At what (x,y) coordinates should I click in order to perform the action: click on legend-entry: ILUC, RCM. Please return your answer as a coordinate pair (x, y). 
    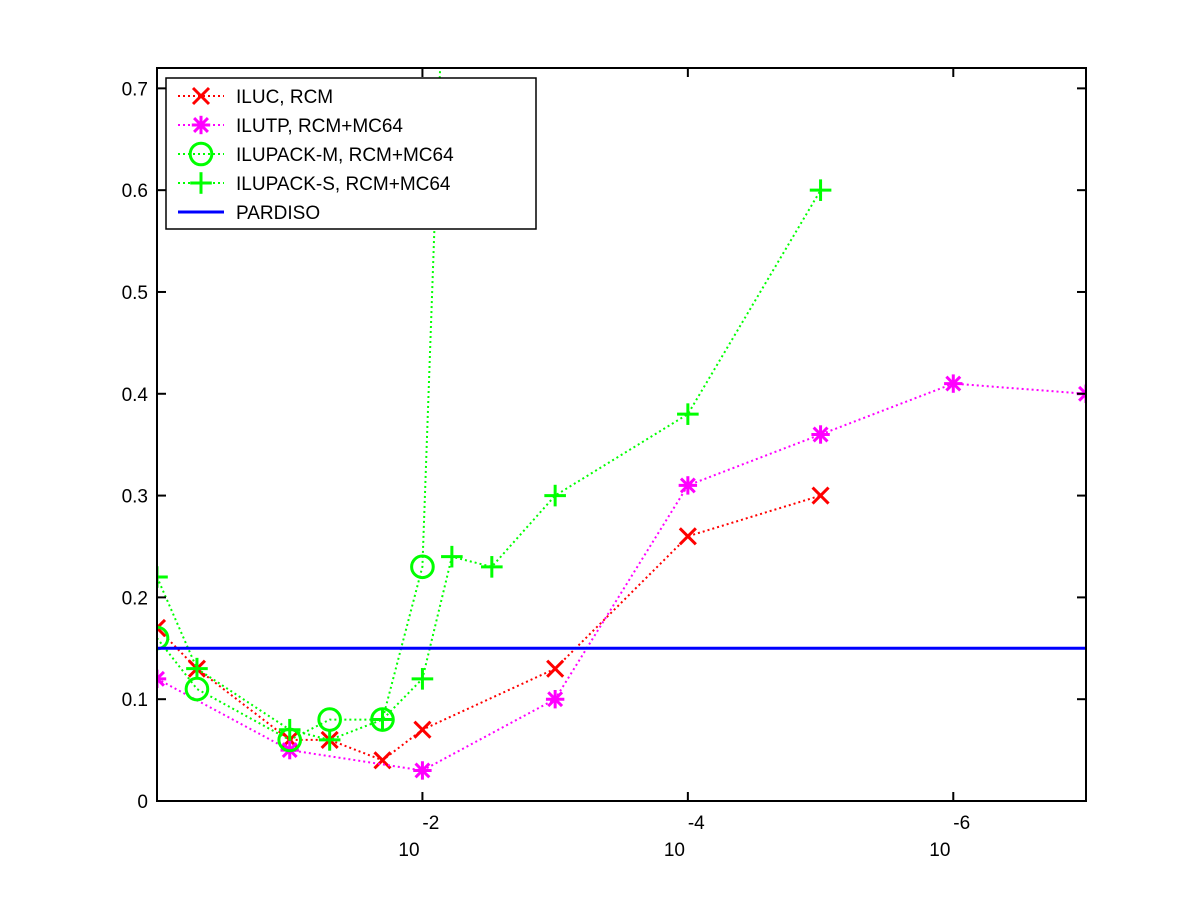
    Looking at the image, I should click on (255, 97).